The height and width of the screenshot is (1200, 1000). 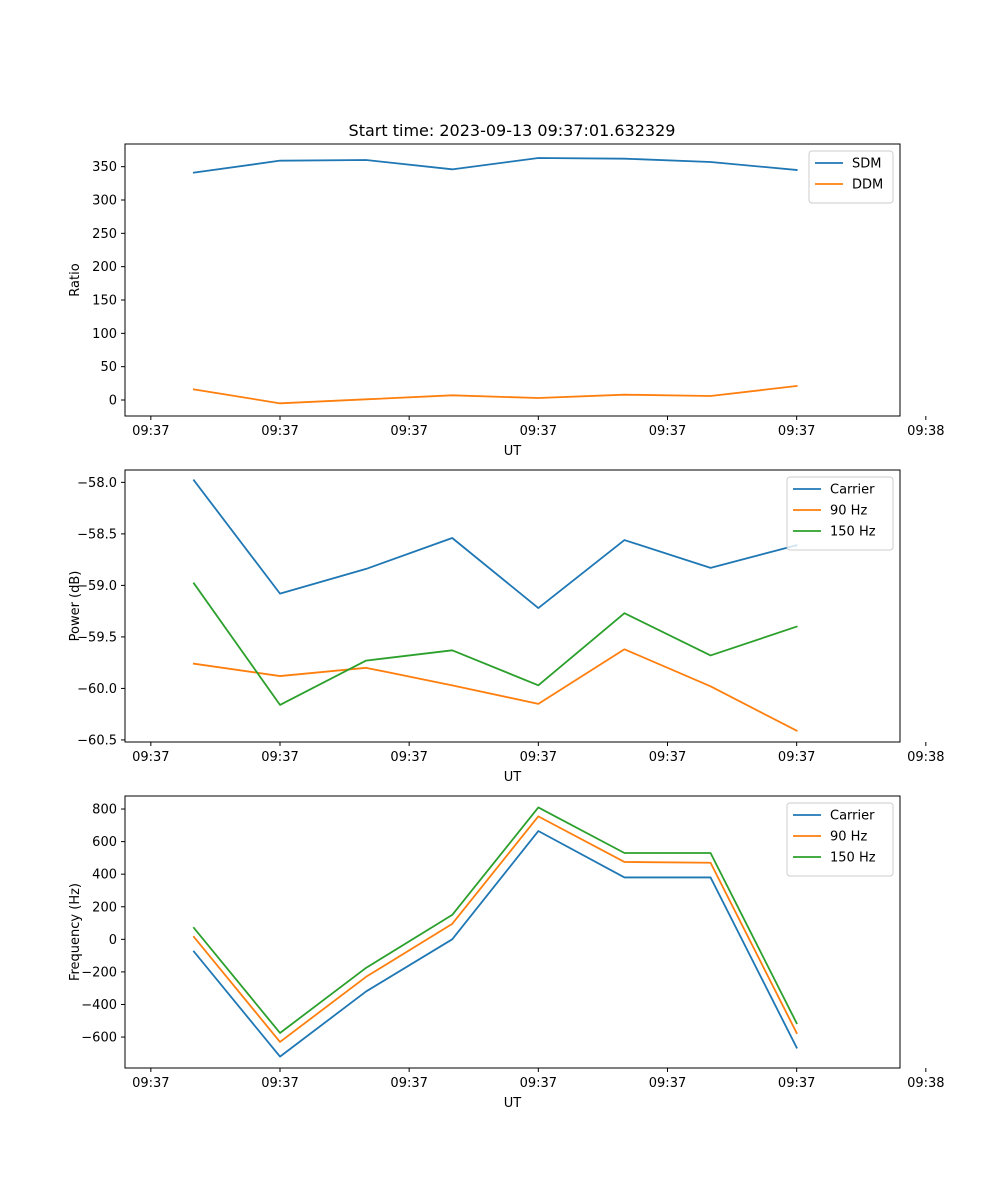 What do you see at coordinates (495, 929) in the screenshot?
I see `frequency-series-90-hz-line` at bounding box center [495, 929].